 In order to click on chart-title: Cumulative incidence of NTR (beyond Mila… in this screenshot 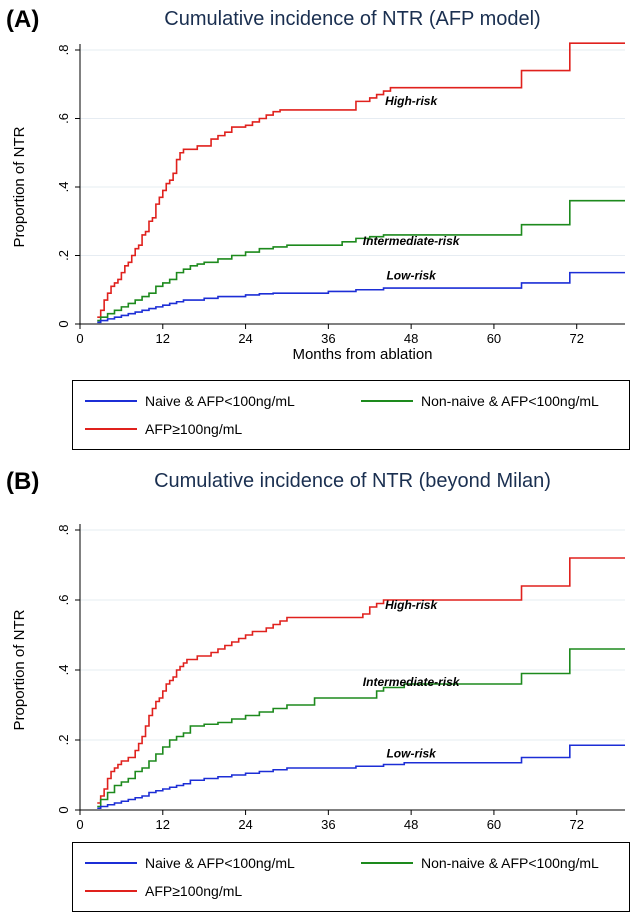, I will do `click(352, 481)`.